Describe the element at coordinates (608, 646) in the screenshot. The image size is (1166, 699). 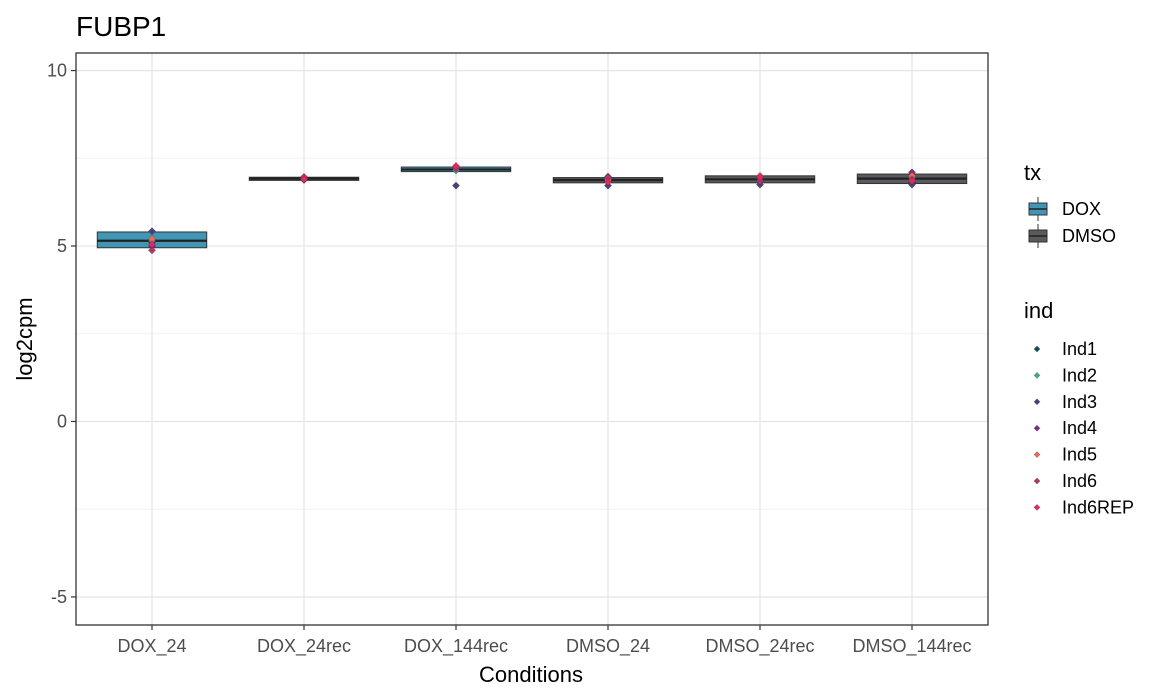
I see `x-tick-label: DMSO_24` at that location.